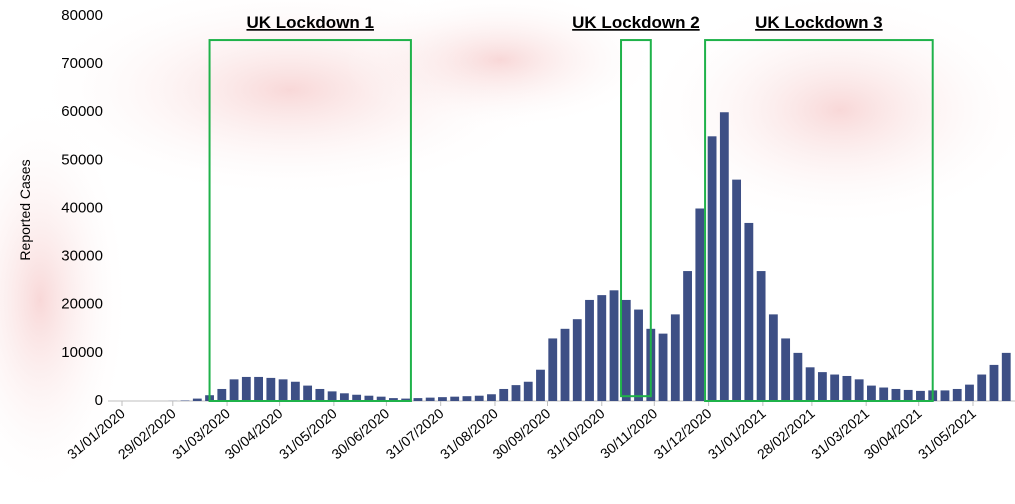 The height and width of the screenshot is (504, 1015). What do you see at coordinates (576, 433) in the screenshot?
I see `x-tick-label: 31/10/2020` at bounding box center [576, 433].